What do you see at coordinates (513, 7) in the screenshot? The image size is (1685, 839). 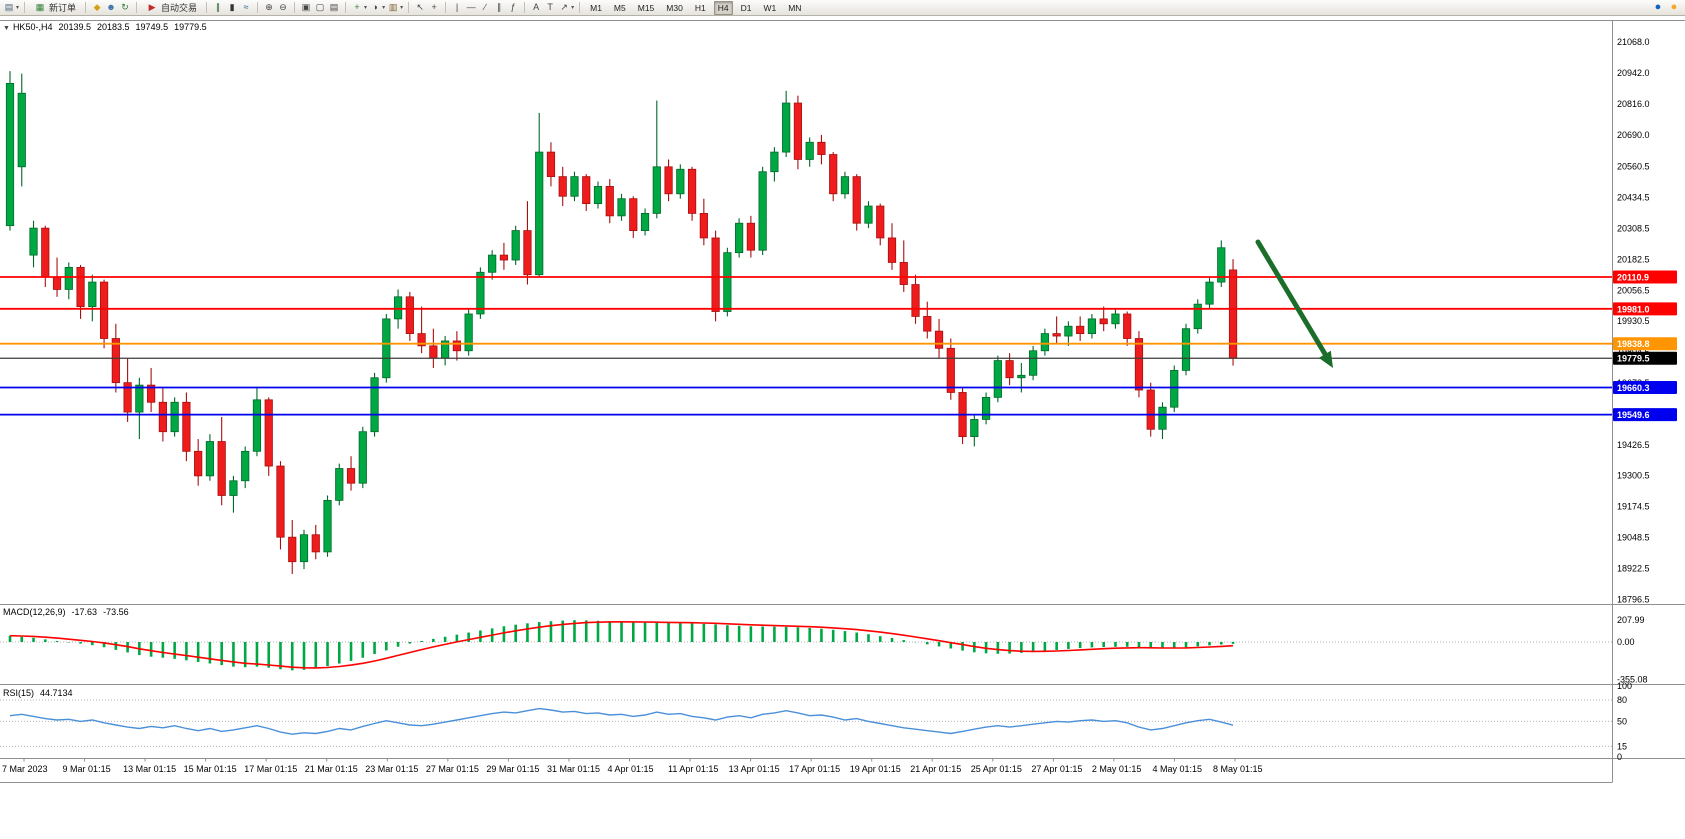 I see `fibonacci-icon: ƒ` at bounding box center [513, 7].